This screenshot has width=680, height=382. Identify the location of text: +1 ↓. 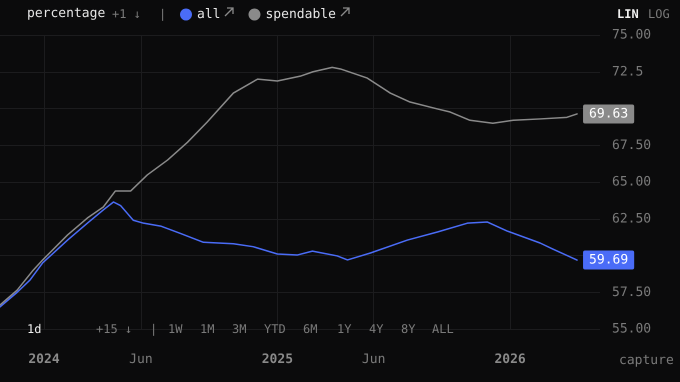
(126, 14).